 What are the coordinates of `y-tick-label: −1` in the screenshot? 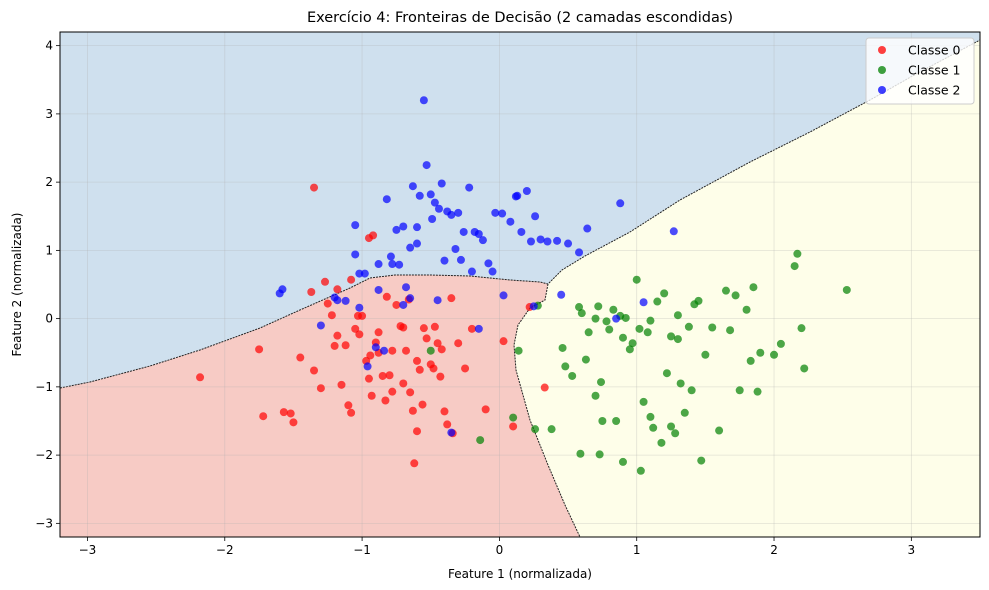 It's located at (44, 387).